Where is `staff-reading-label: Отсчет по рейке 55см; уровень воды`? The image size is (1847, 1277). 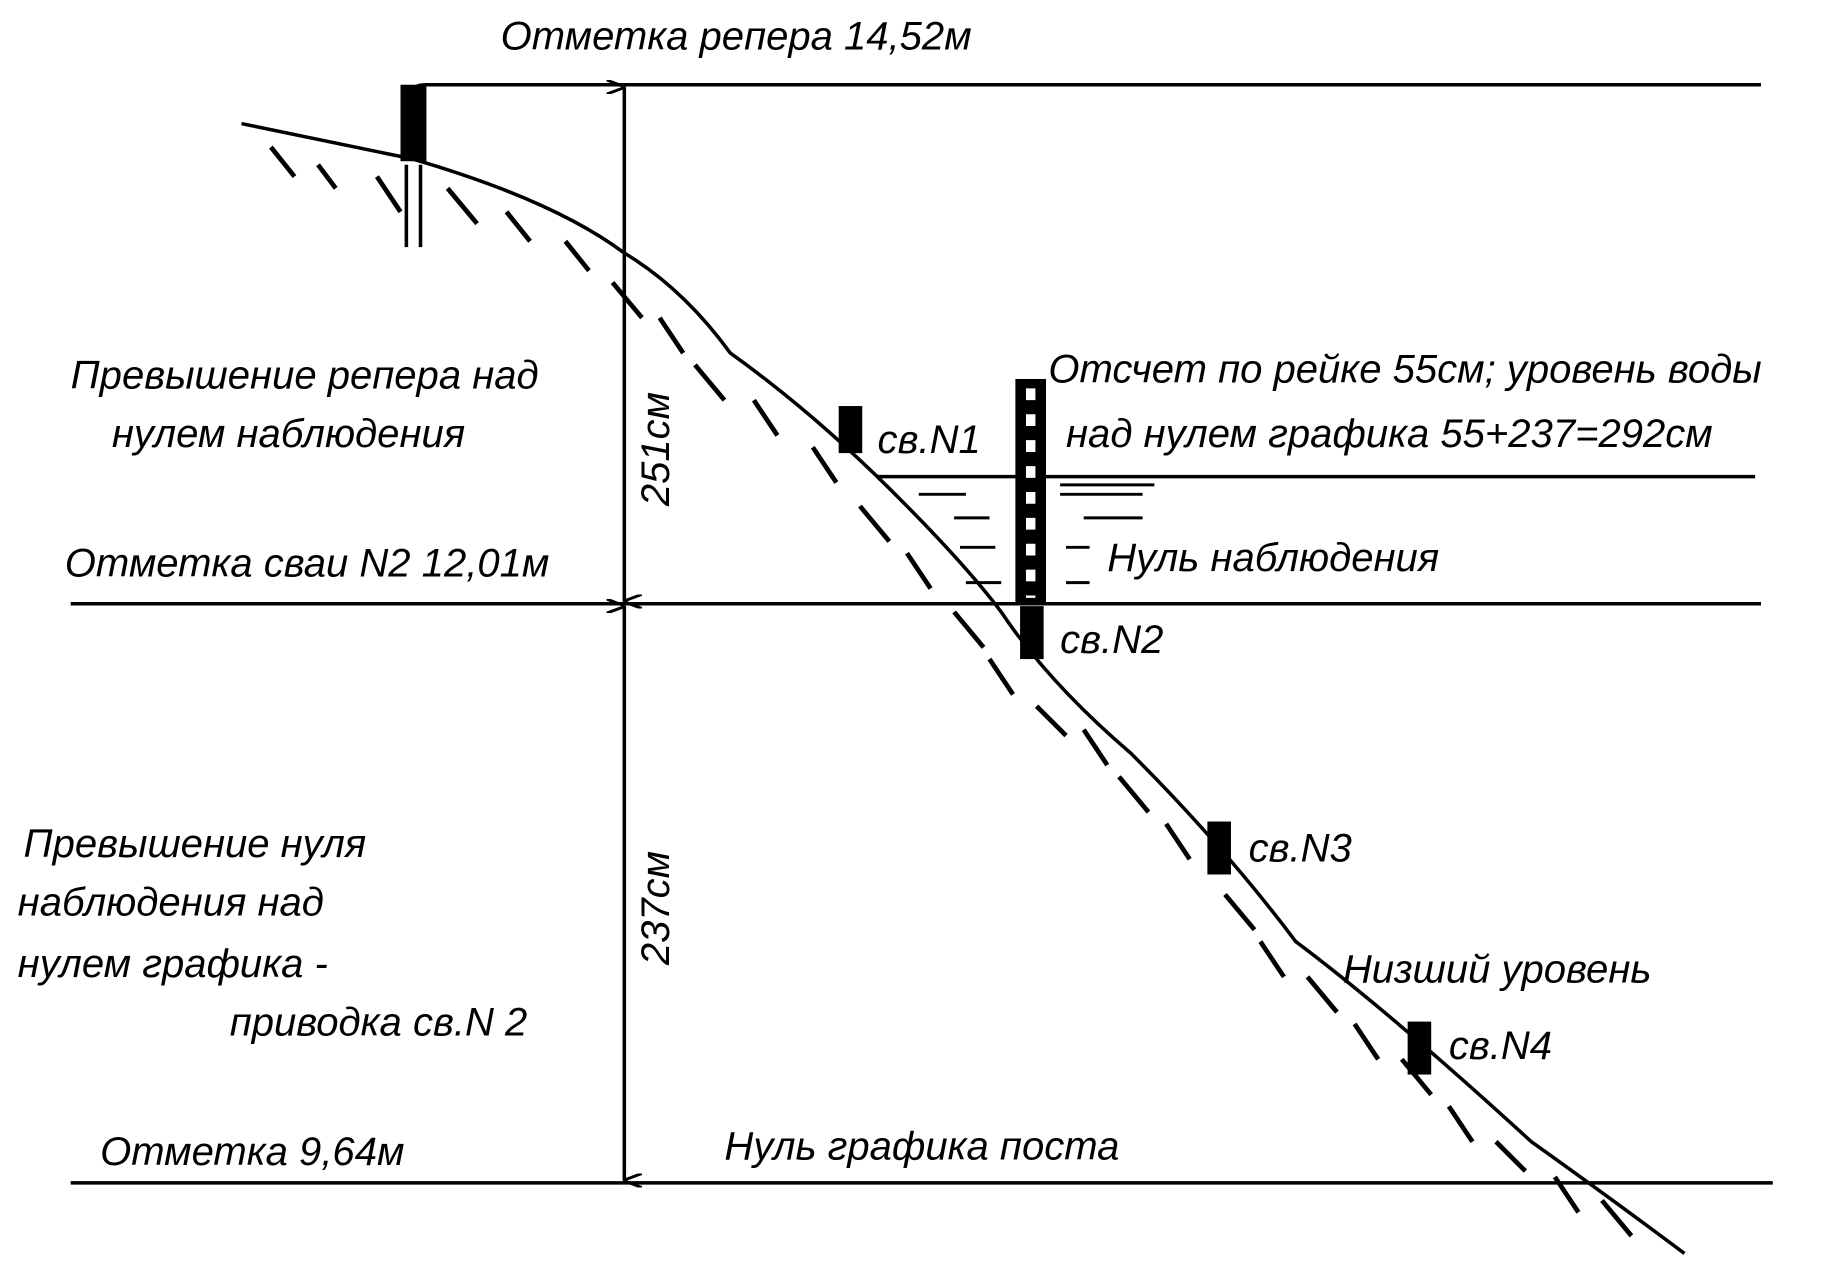
staff-reading-label: Отсчет по рейке 55см; уровень воды is located at coordinates (1404, 370).